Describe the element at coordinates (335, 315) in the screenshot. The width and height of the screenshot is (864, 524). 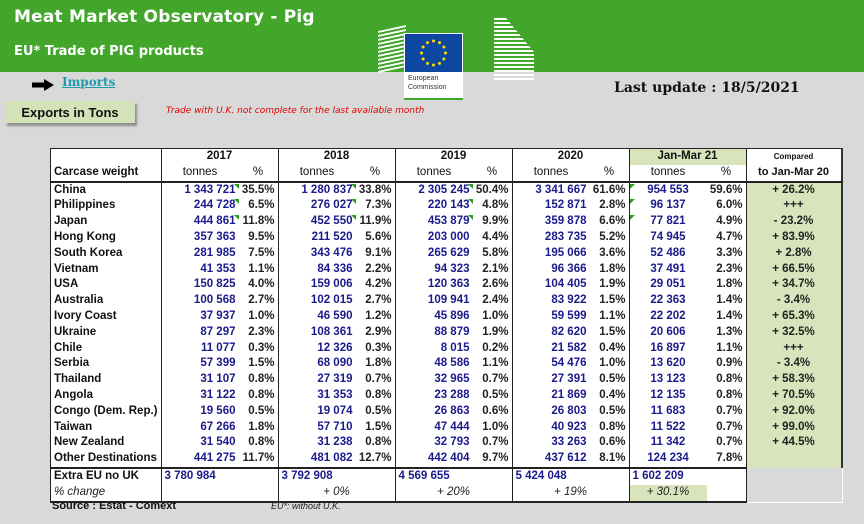
I see `tonnes-2018: 46 590` at that location.